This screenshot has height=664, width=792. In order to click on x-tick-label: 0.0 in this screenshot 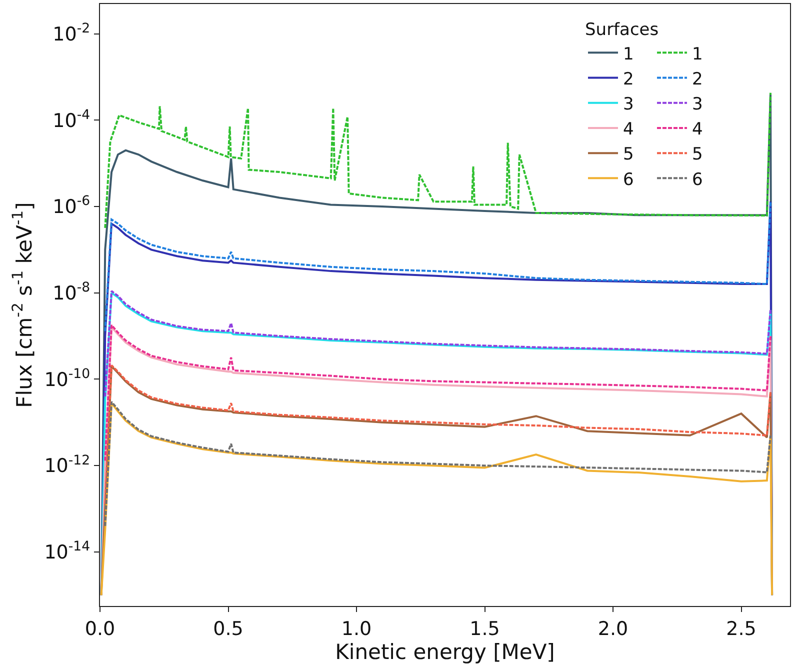, I will do `click(100, 629)`.